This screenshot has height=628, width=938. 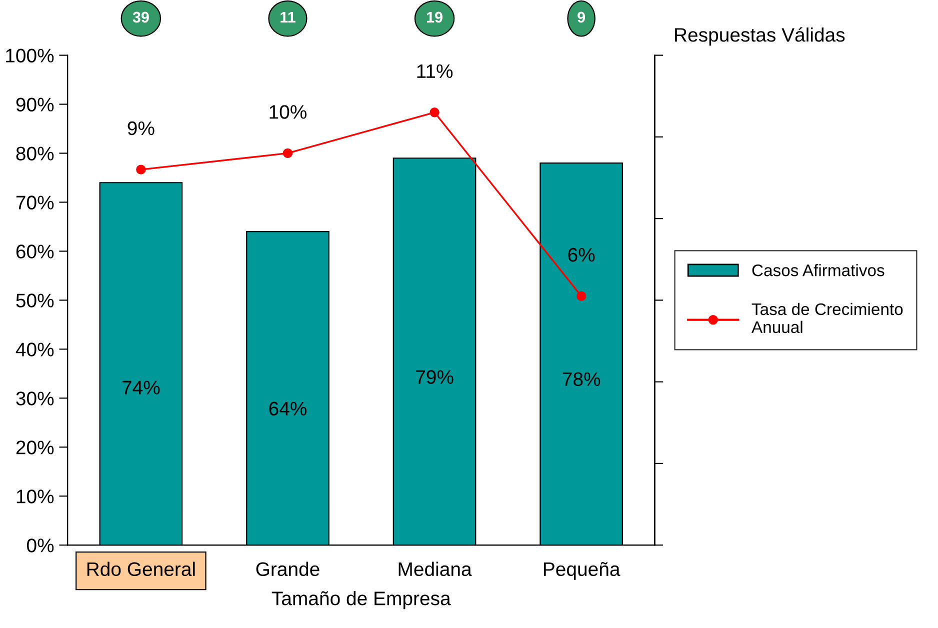 What do you see at coordinates (582, 571) in the screenshot?
I see `x-tick-label: Pequeña` at bounding box center [582, 571].